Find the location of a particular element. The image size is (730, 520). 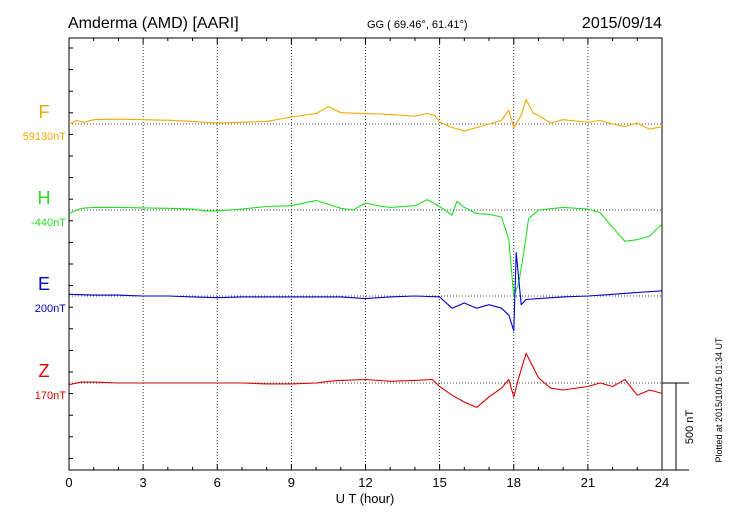

x-tick-label: 3 is located at coordinates (143, 482).